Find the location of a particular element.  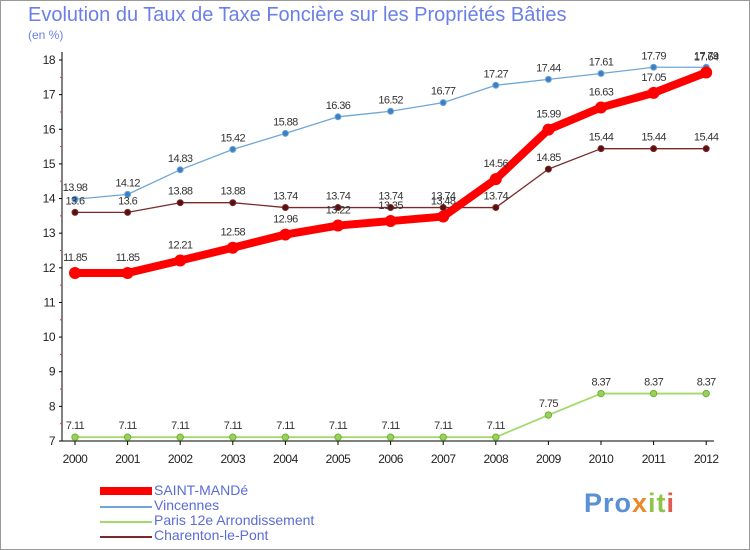

y-tick-label: 10 is located at coordinates (49, 337).